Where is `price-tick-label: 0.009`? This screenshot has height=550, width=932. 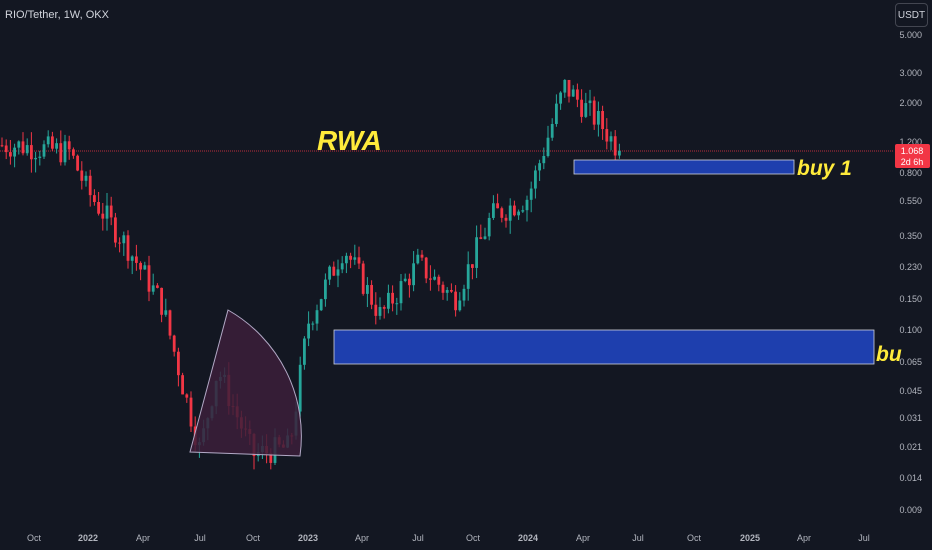 price-tick-label: 0.009 is located at coordinates (910, 510).